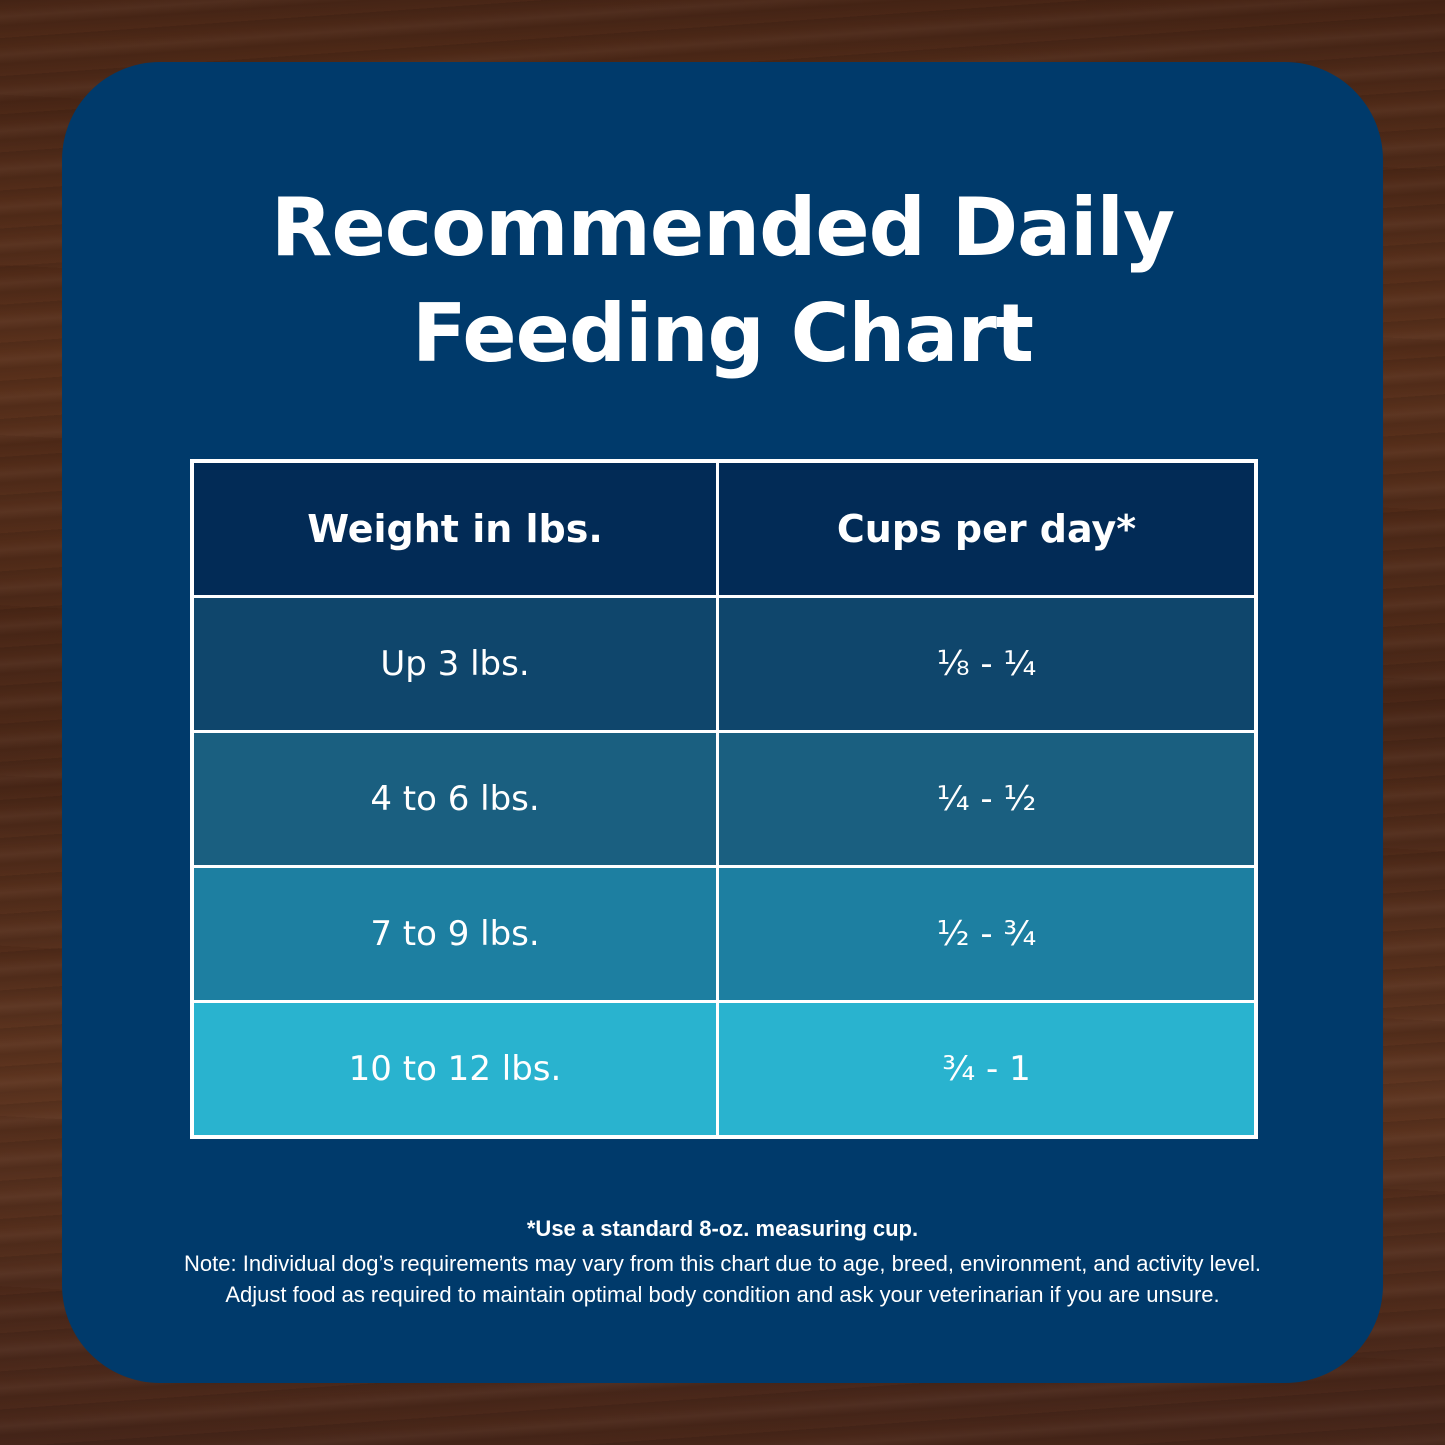 The height and width of the screenshot is (1445, 1445). I want to click on table-row: Up 3 lbs. ⅛ - ¼, so click(724, 664).